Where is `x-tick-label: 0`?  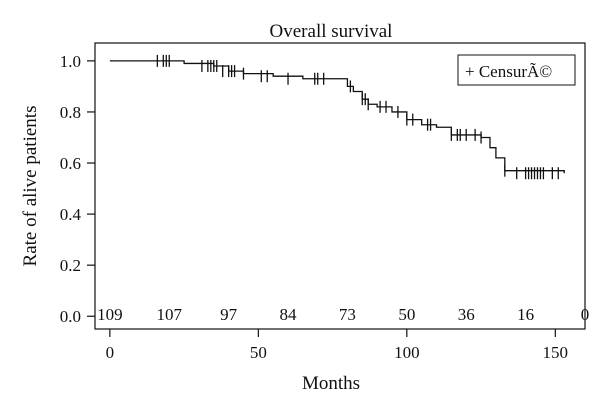
x-tick-label: 0 is located at coordinates (110, 352).